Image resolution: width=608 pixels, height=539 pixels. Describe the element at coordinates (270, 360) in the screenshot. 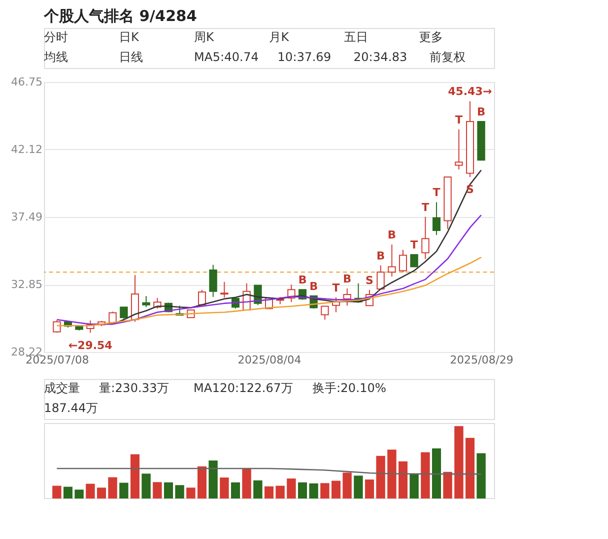

I see `x-tick-label: 2025/08/04` at that location.